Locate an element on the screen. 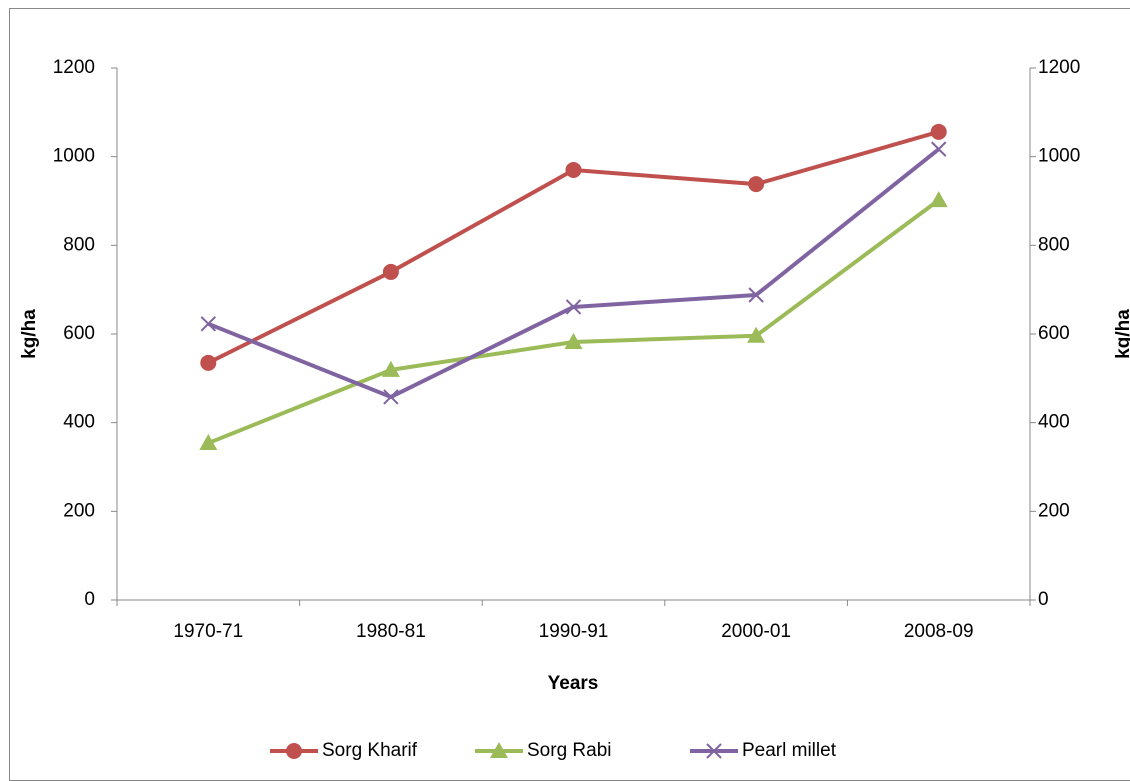 The image size is (1130, 781). y2-tick-label: 0 is located at coordinates (1043, 599).